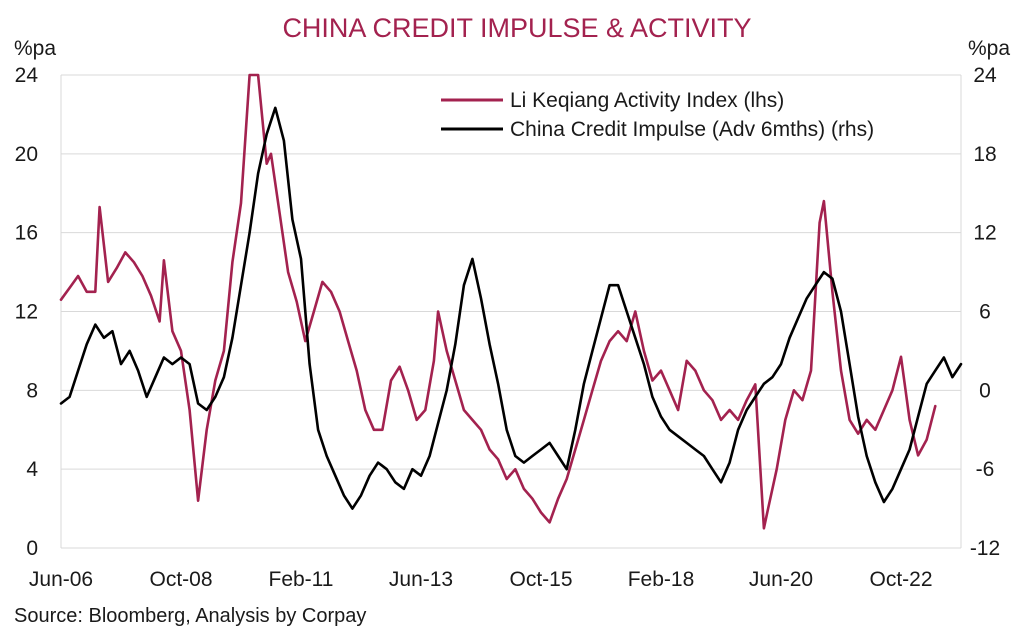 Image resolution: width=1024 pixels, height=634 pixels. What do you see at coordinates (180, 579) in the screenshot?
I see `x-tick-label: Oct-08` at bounding box center [180, 579].